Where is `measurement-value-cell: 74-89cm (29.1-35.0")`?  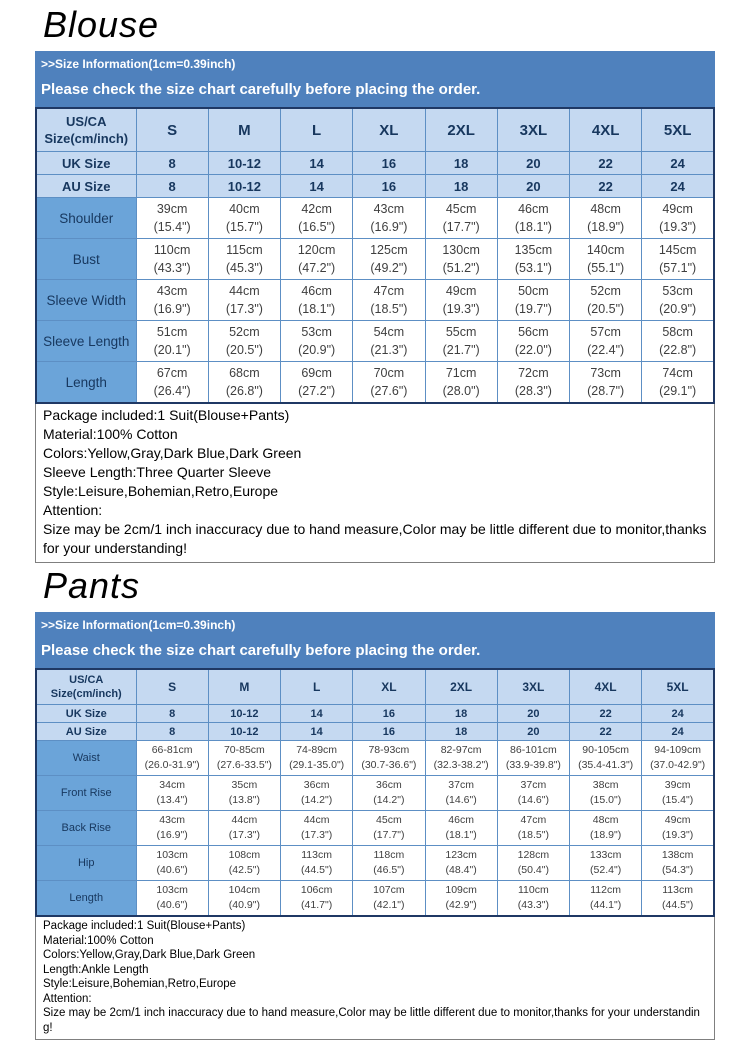
measurement-value-cell: 74-89cm (29.1-35.0") is located at coordinates (316, 758).